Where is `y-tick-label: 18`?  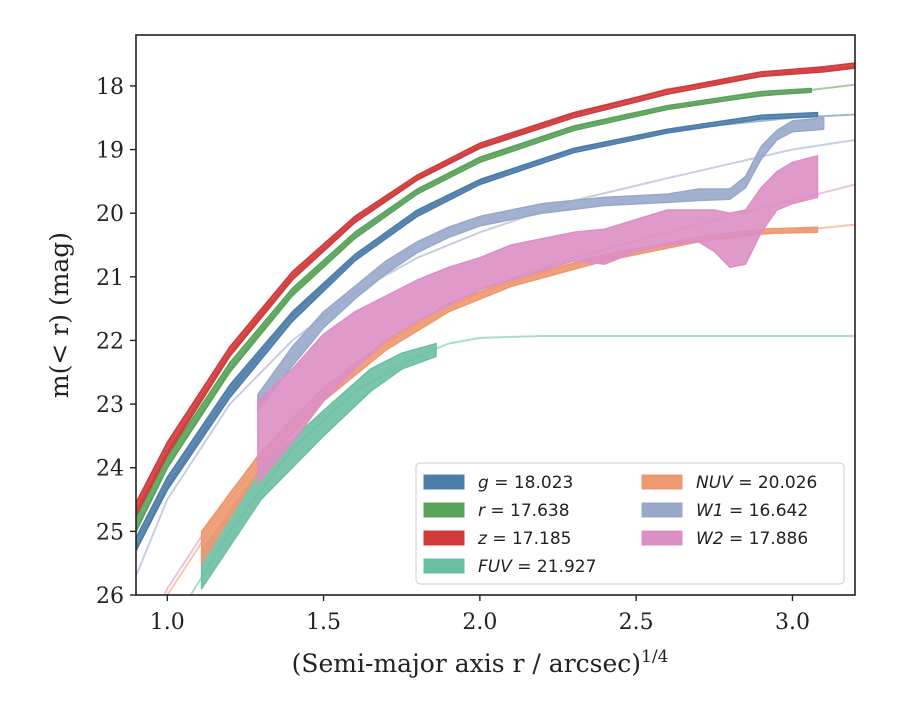 y-tick-label: 18 is located at coordinates (110, 87).